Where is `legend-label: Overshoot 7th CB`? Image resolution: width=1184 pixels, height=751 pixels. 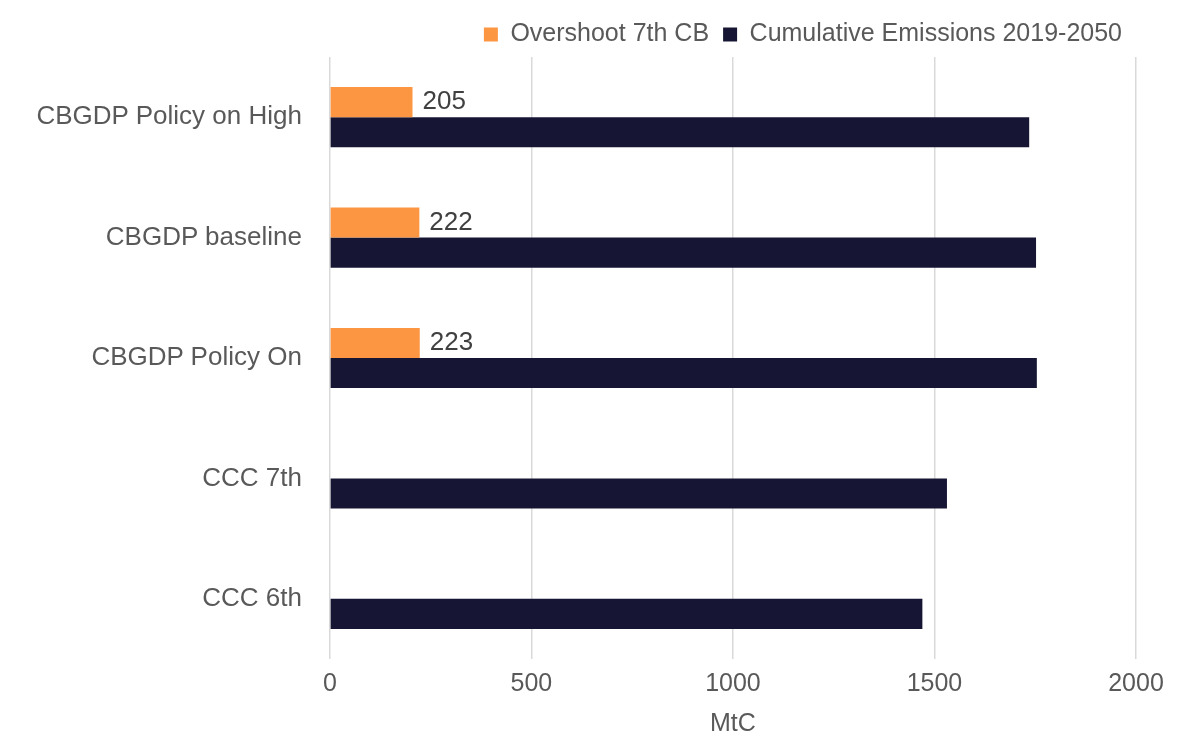 legend-label: Overshoot 7th CB is located at coordinates (610, 32).